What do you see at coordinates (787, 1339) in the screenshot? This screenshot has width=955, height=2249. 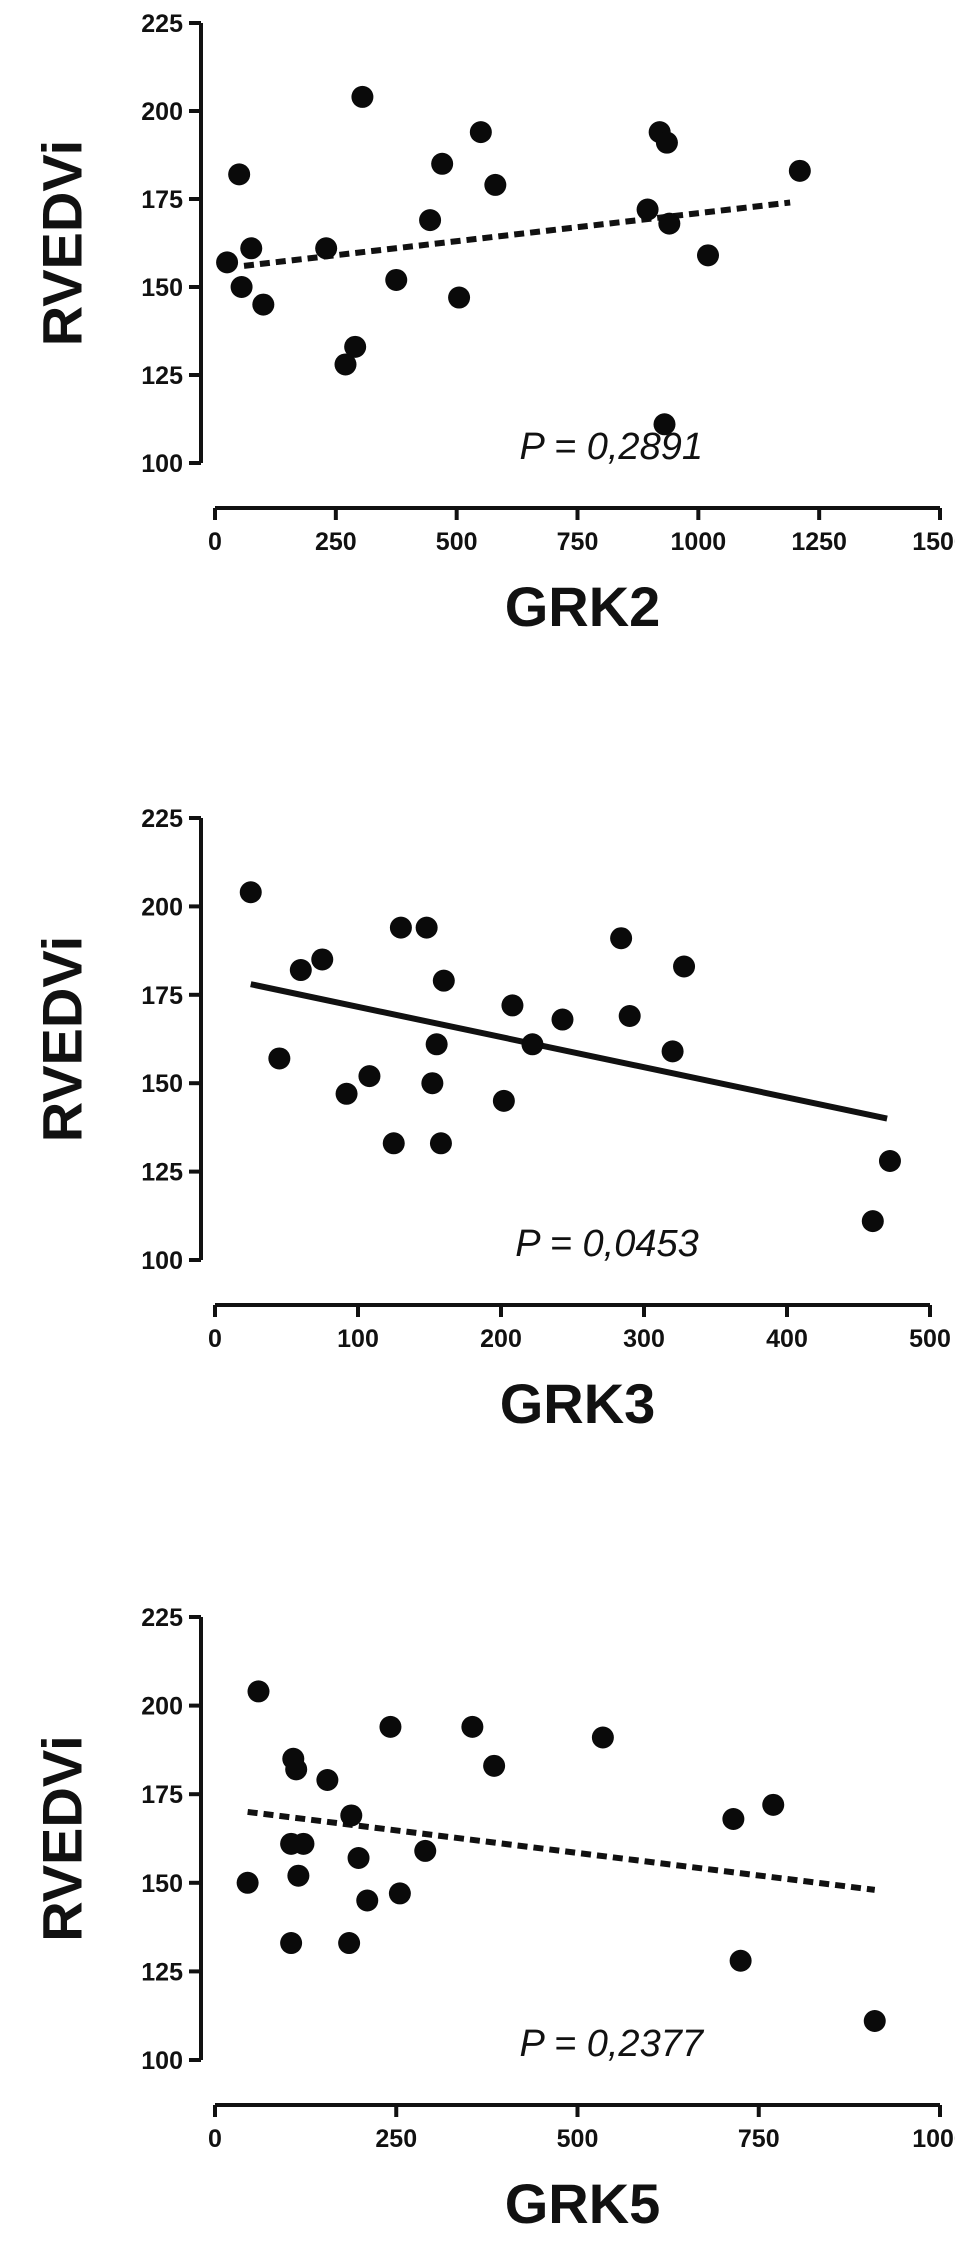 I see `x-tick-label: 400` at bounding box center [787, 1339].